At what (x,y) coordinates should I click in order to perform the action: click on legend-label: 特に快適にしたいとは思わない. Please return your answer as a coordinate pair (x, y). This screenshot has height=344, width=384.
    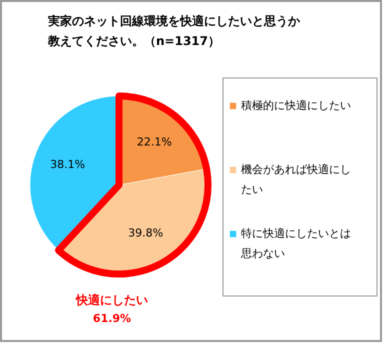
    Looking at the image, I should click on (295, 243).